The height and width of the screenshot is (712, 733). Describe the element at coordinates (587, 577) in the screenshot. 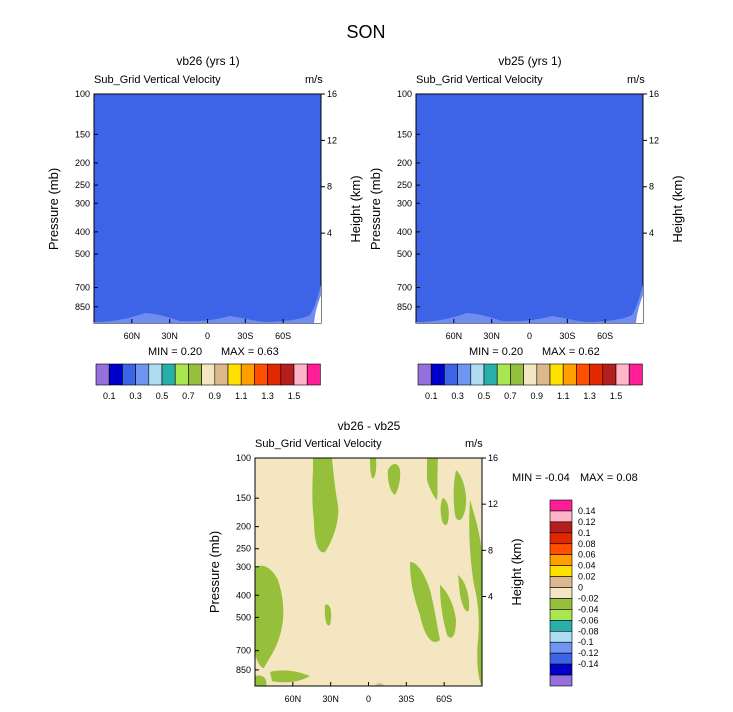

I see `colorbar-label: 0.02` at that location.